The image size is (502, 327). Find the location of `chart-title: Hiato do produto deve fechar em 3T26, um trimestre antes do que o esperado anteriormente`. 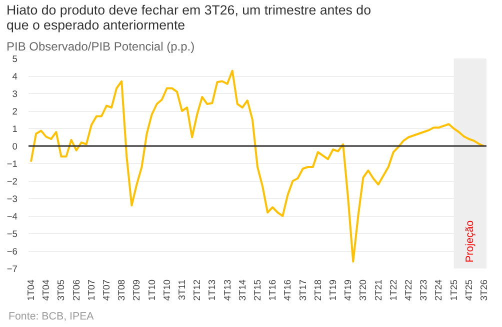

chart-title: Hiato do produto deve fechar em 3T26, um trimestre antes do que o esperado anteriormente is located at coordinates (188, 17).